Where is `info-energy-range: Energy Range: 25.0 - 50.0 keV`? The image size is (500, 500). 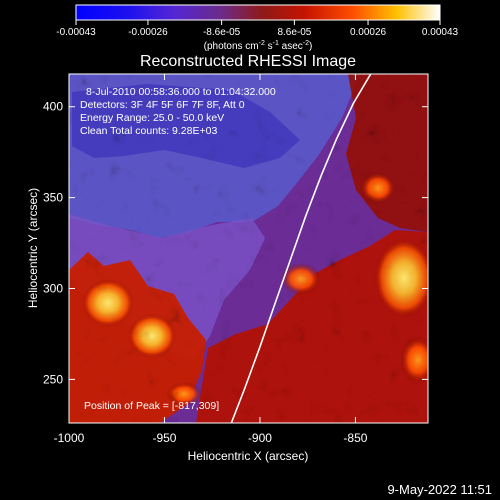
info-energy-range: Energy Range: 25.0 - 50.0 keV is located at coordinates (152, 118).